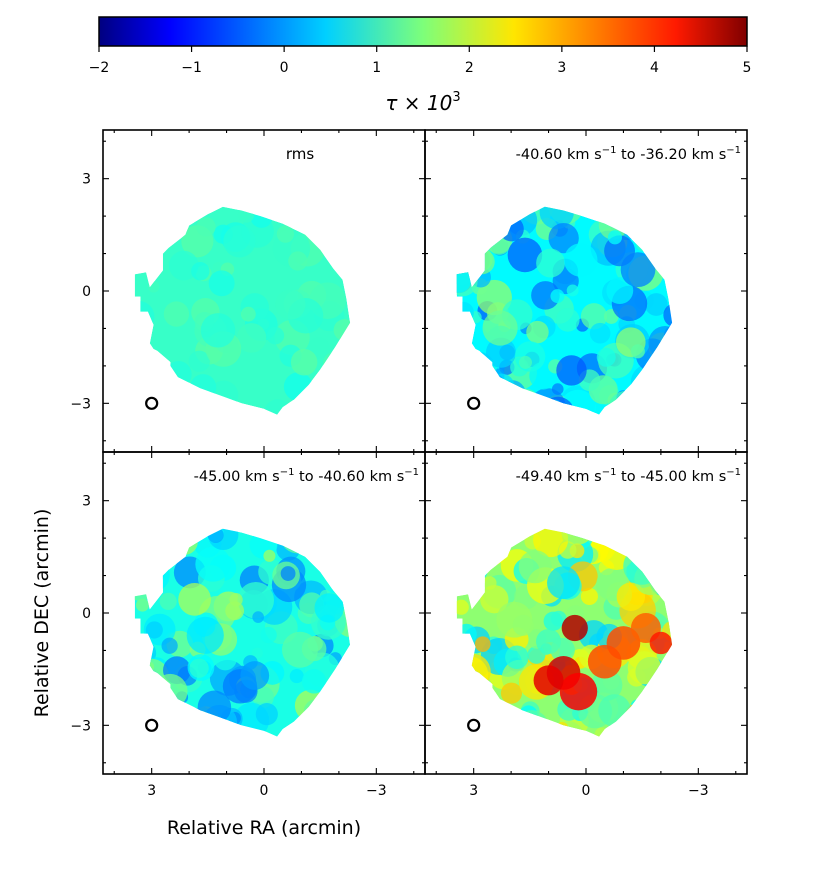 This screenshot has width=830, height=872. What do you see at coordinates (300, 154) in the screenshot?
I see `panel-title: rms` at bounding box center [300, 154].